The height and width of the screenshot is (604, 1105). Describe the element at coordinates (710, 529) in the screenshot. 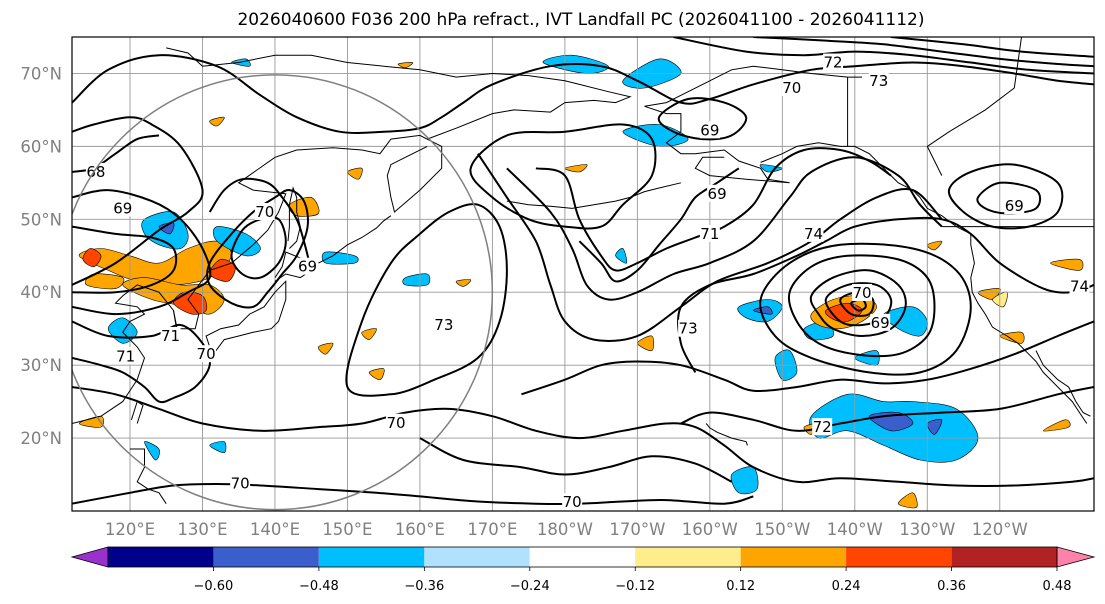

I see `longitude-label: 160°W` at that location.